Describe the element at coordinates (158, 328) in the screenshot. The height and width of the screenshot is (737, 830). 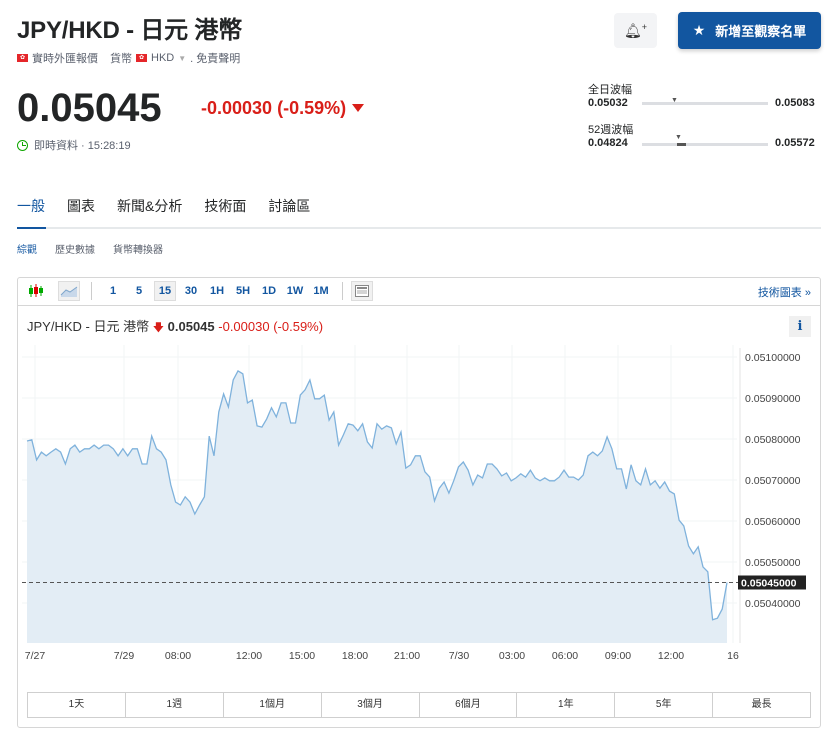
I see `down-arrow-icon: 🡇` at that location.